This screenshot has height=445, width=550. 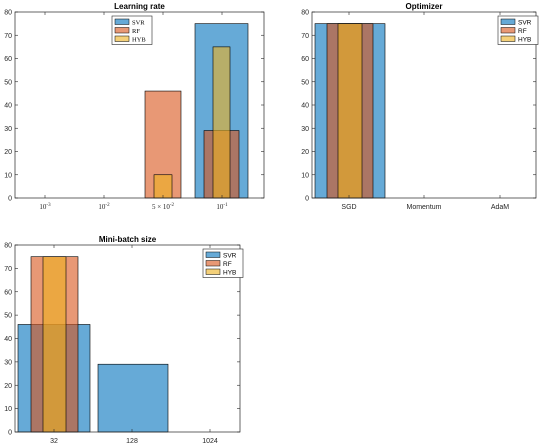 What do you see at coordinates (210, 441) in the screenshot?
I see `x-tick-label: 1024` at bounding box center [210, 441].